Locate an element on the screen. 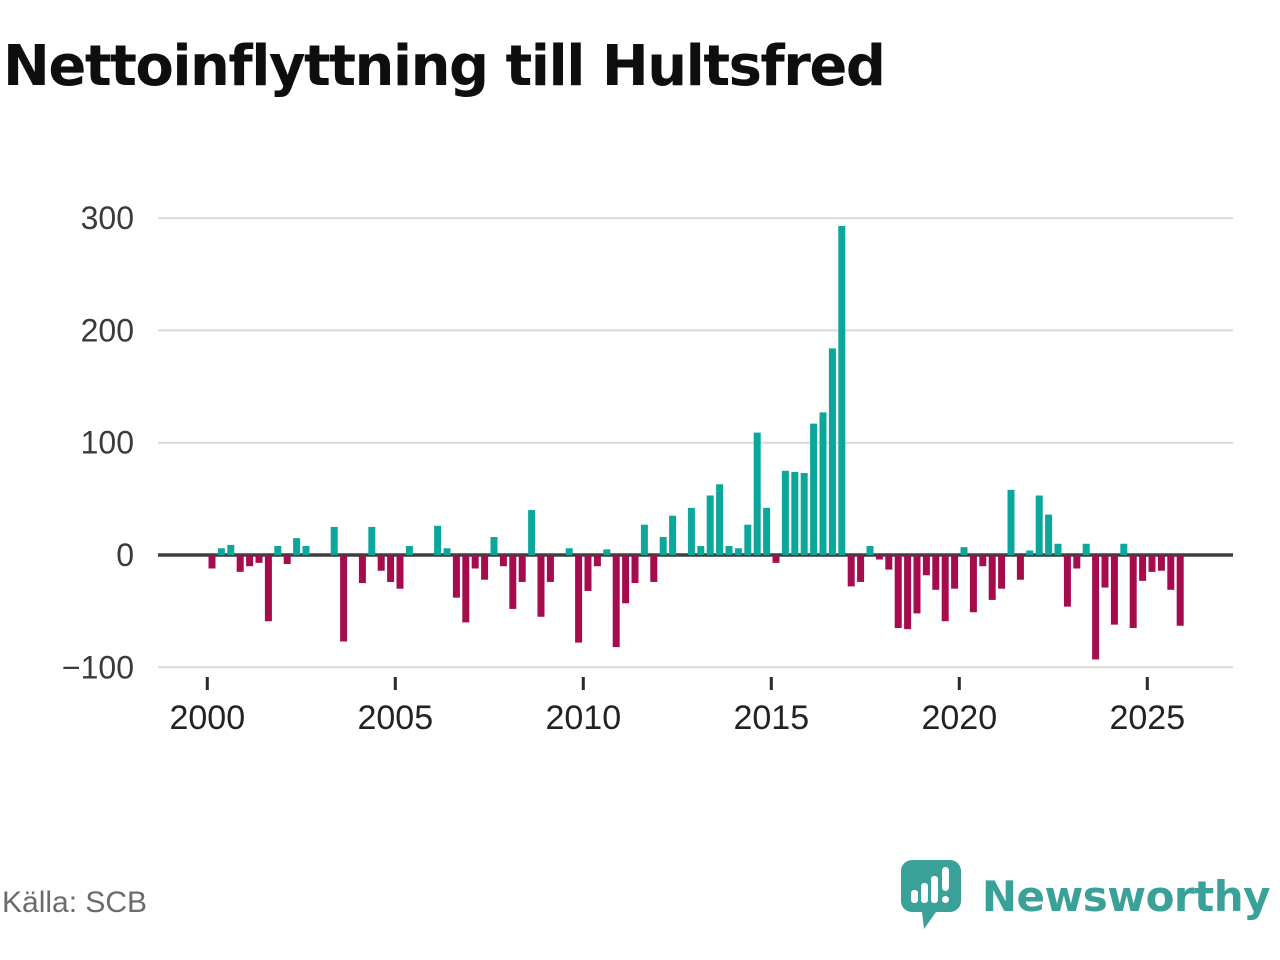 This screenshot has width=1280, height=960. x-tick-label: 2015 is located at coordinates (771, 718).